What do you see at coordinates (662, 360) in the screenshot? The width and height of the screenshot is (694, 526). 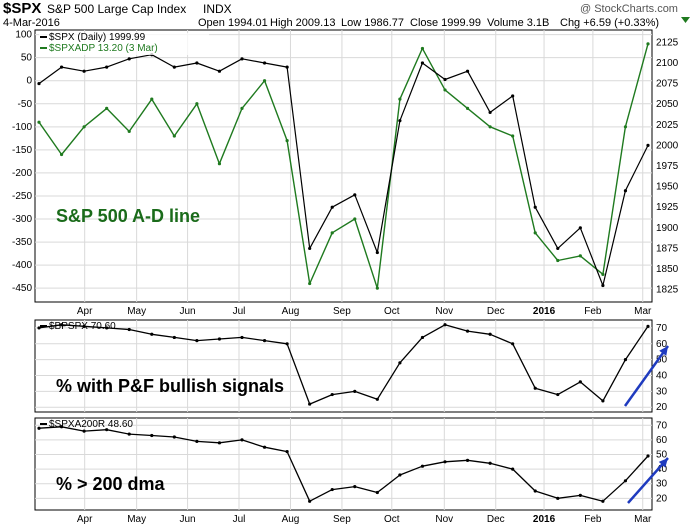 I see `bpi-y-tick: 50` at bounding box center [662, 360].